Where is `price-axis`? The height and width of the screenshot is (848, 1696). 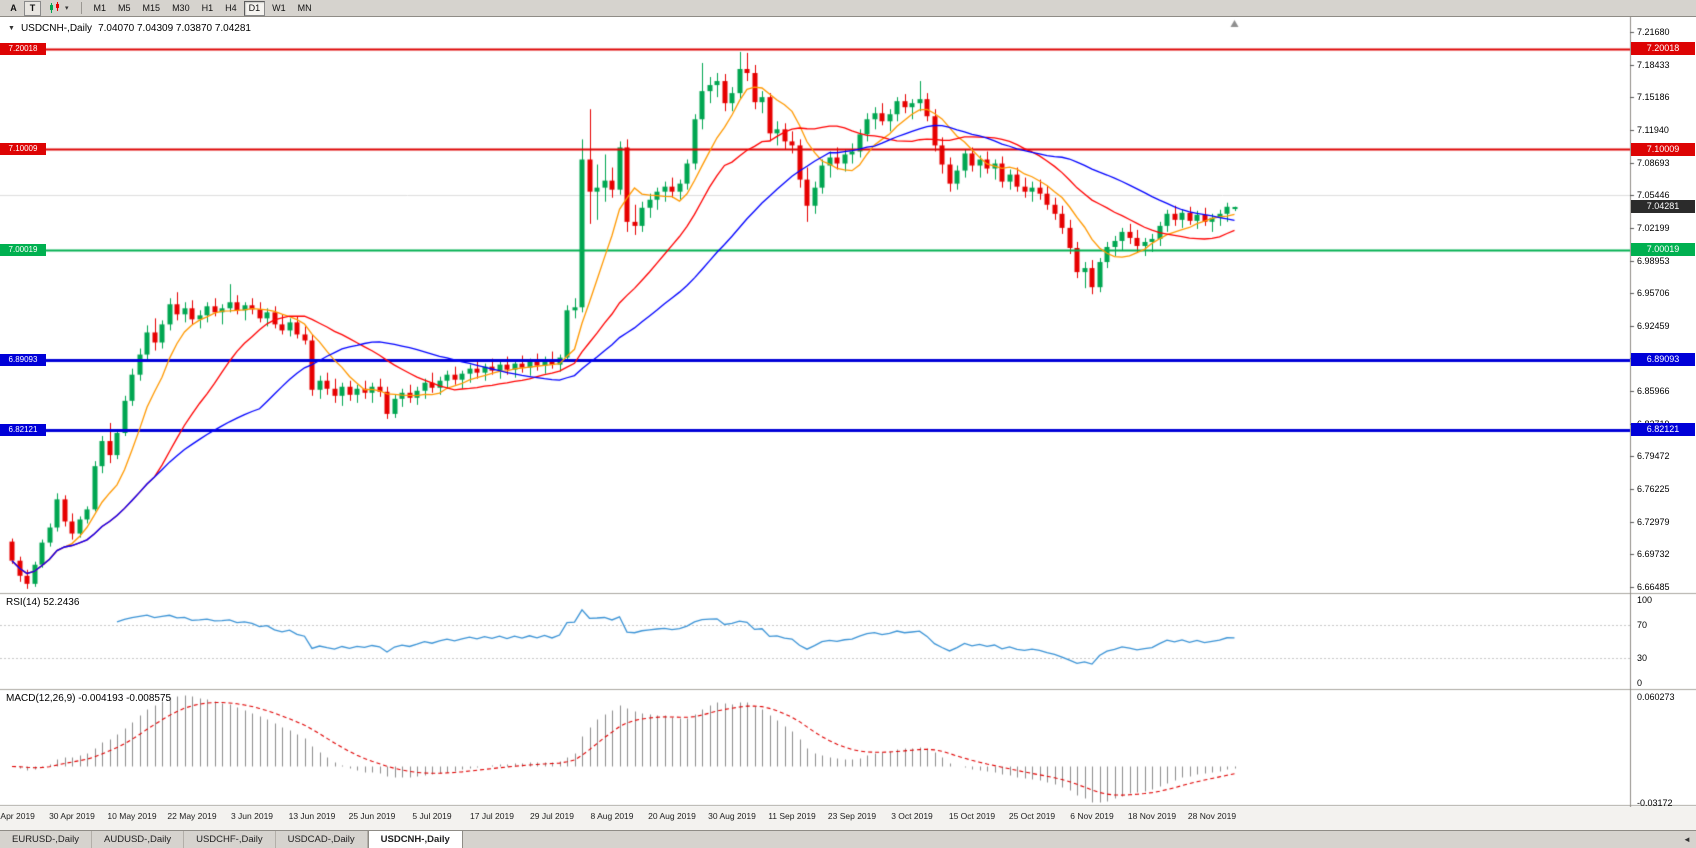 price-axis is located at coordinates (1663, 412).